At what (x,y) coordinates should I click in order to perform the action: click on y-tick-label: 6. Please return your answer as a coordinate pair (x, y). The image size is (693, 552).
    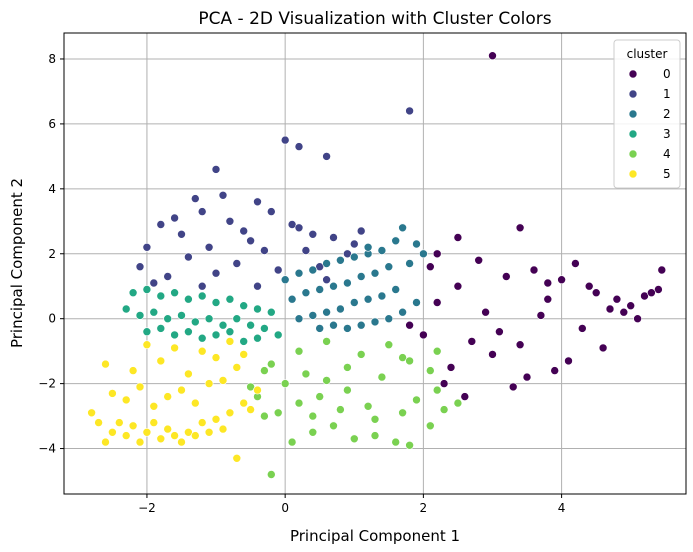
    Looking at the image, I should click on (52, 124).